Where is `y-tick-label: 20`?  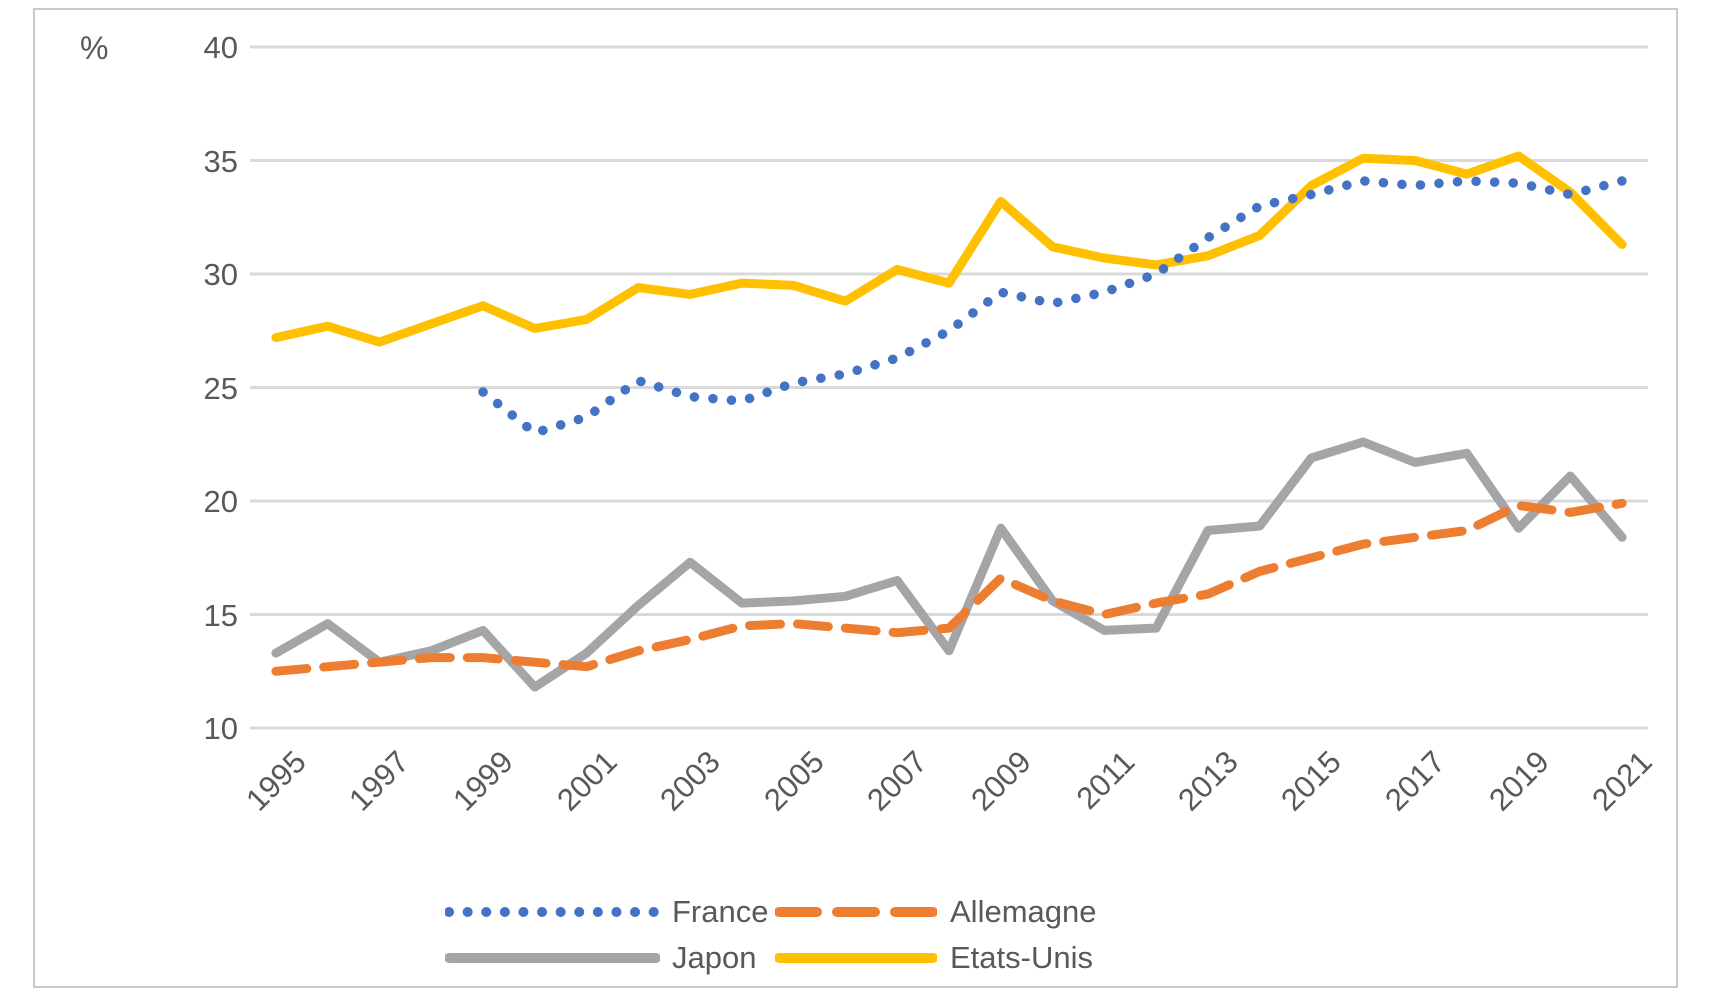 y-tick-label: 20 is located at coordinates (220, 501).